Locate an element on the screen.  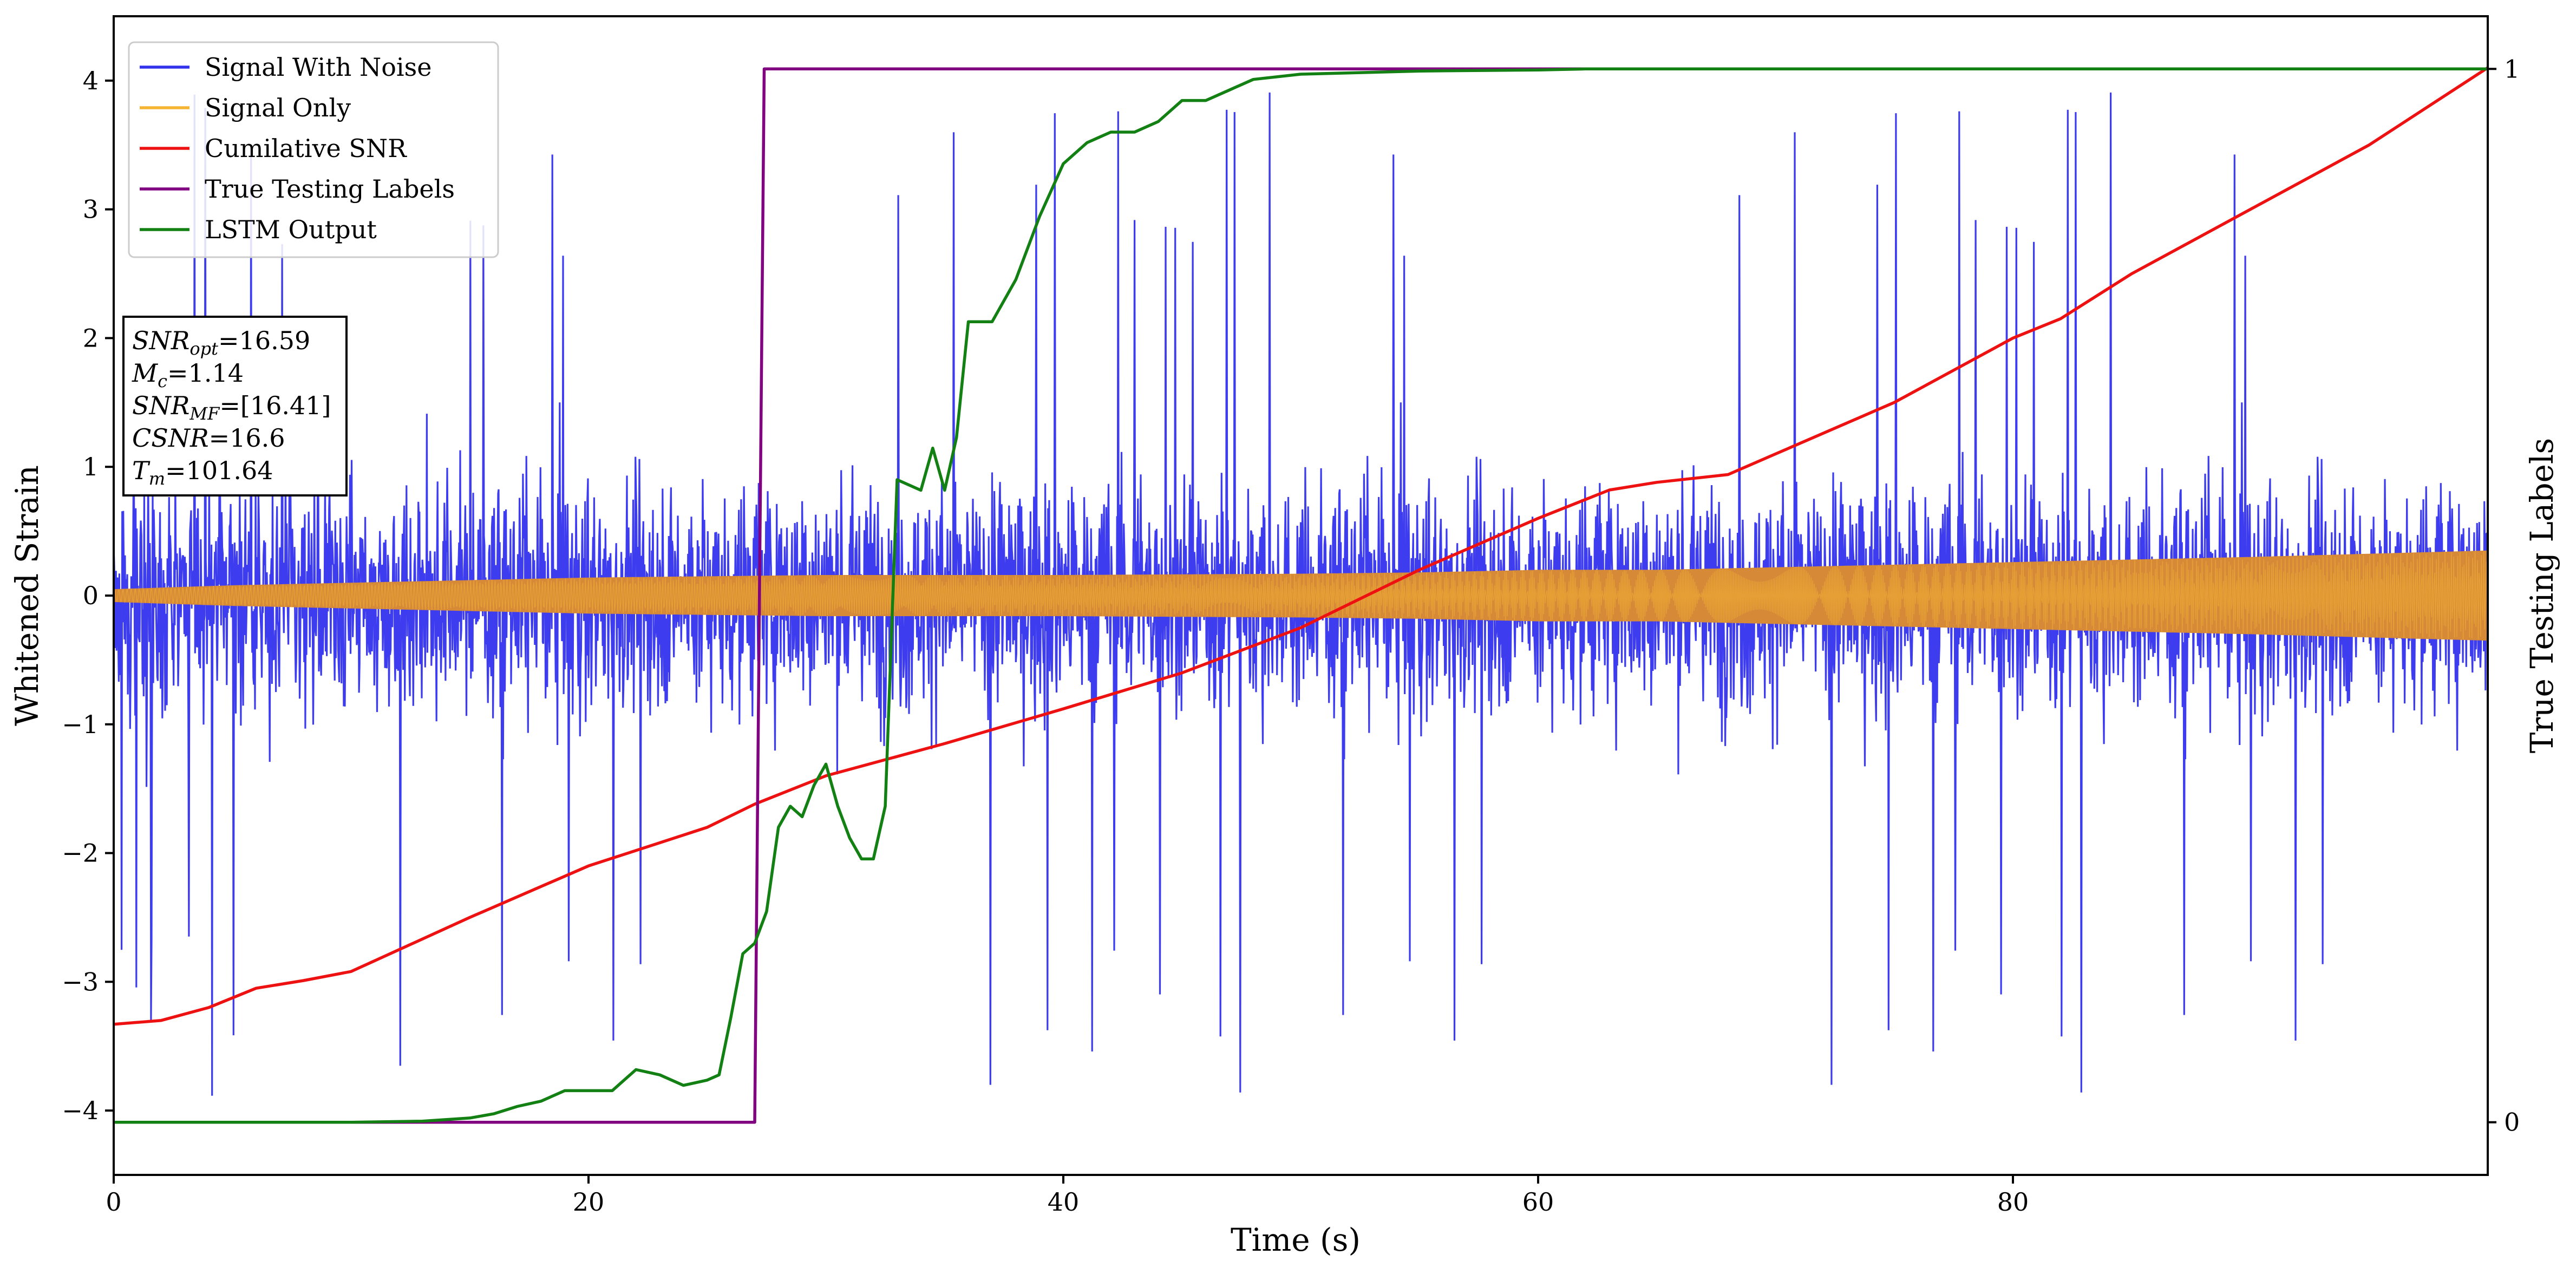
y-axis-right: 01 is located at coordinates (2504, 595).